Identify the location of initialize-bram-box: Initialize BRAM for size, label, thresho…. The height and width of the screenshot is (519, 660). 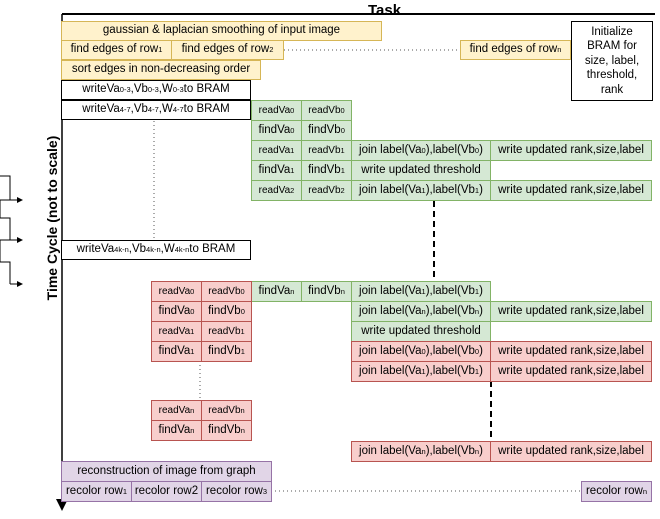
(612, 61).